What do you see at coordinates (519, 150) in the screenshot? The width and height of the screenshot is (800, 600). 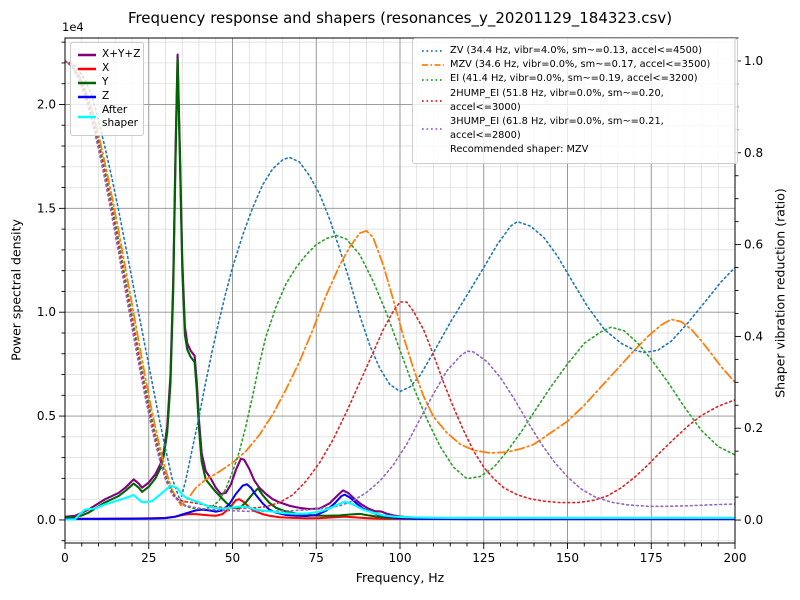 I see `recommended-shaper-note: Recommended shaper: MZV` at bounding box center [519, 150].